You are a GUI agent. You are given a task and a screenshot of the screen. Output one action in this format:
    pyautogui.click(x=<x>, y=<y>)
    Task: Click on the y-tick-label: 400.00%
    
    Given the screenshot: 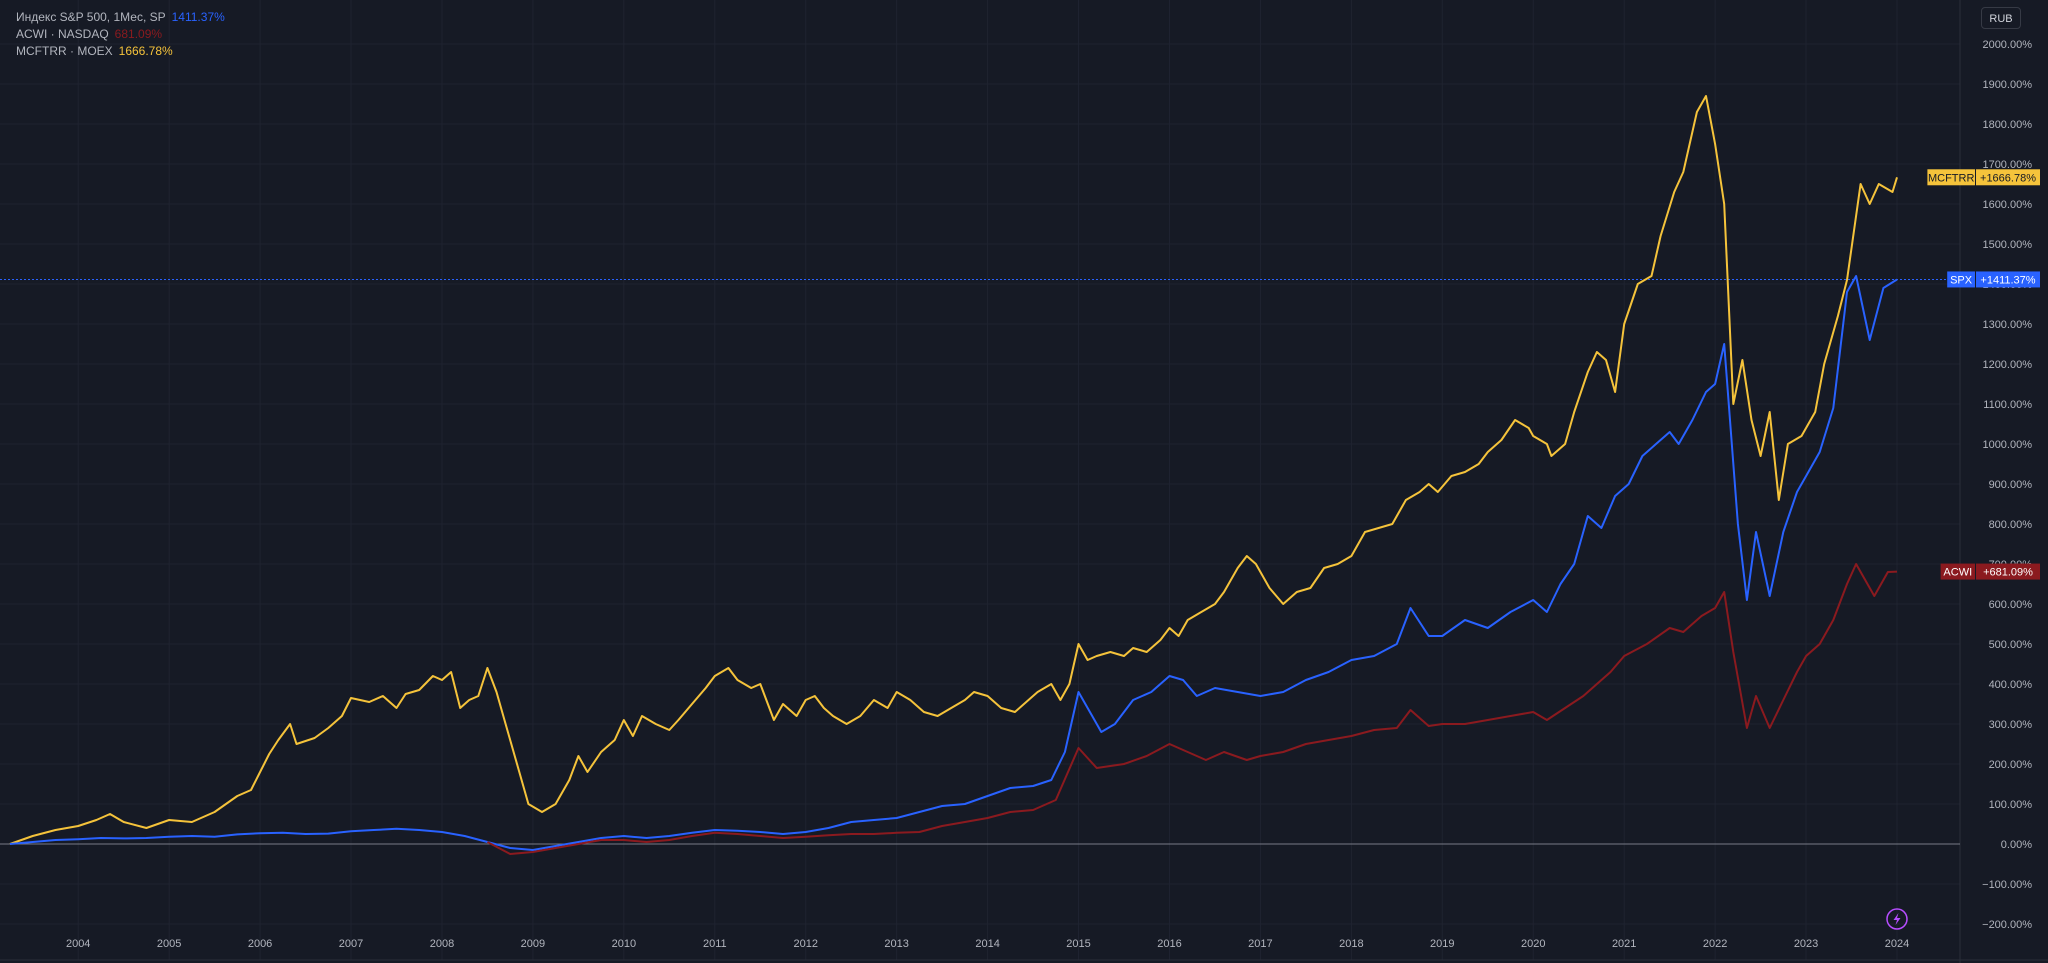 What is the action you would take?
    pyautogui.click(x=2011, y=685)
    